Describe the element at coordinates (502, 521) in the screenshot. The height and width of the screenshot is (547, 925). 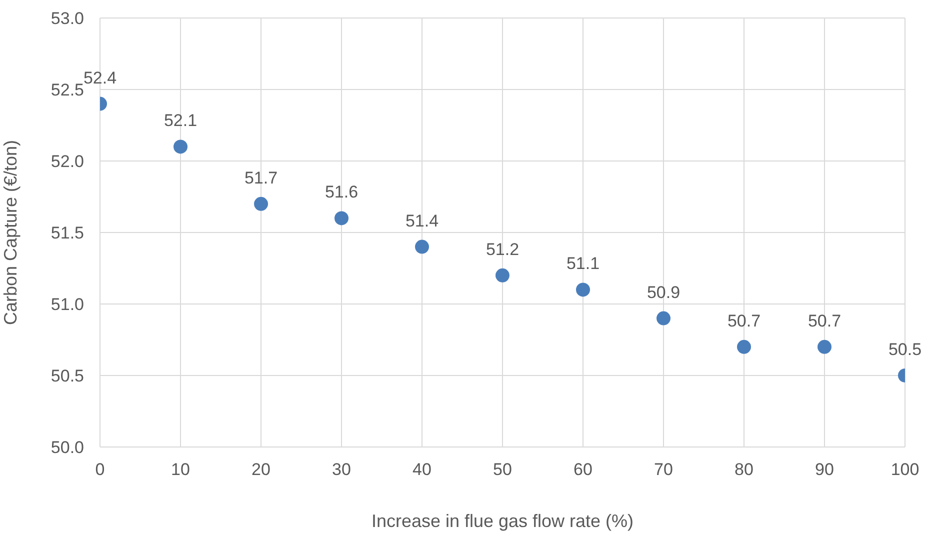
I see `x-axis-title: Increase in flue gas flow rate (%)` at that location.